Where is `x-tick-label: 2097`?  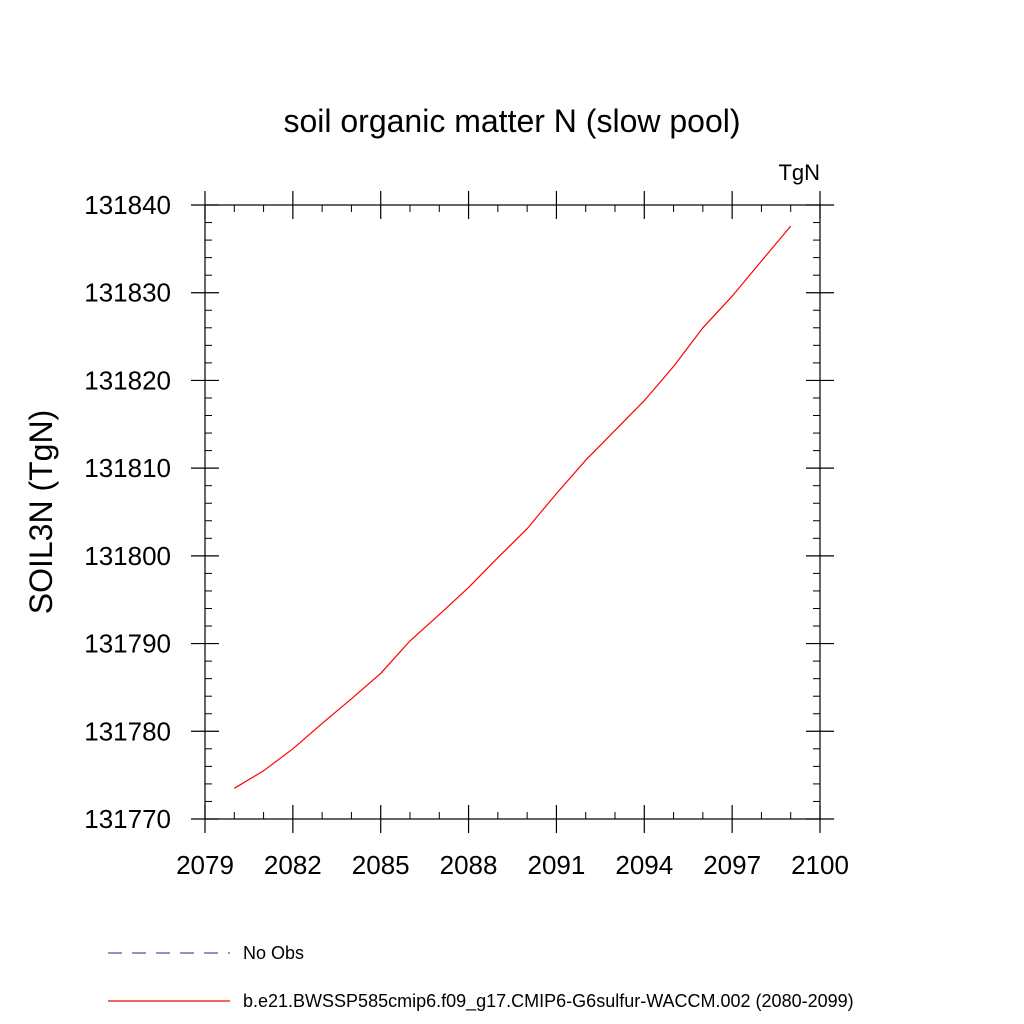 x-tick-label: 2097 is located at coordinates (732, 865).